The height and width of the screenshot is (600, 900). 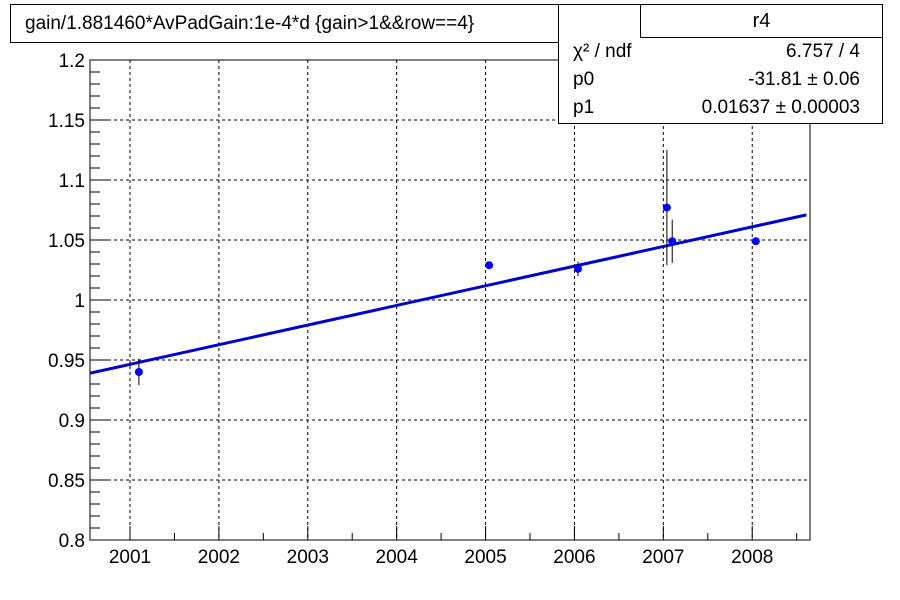 I want to click on x-tick-label: 2001, so click(x=130, y=557).